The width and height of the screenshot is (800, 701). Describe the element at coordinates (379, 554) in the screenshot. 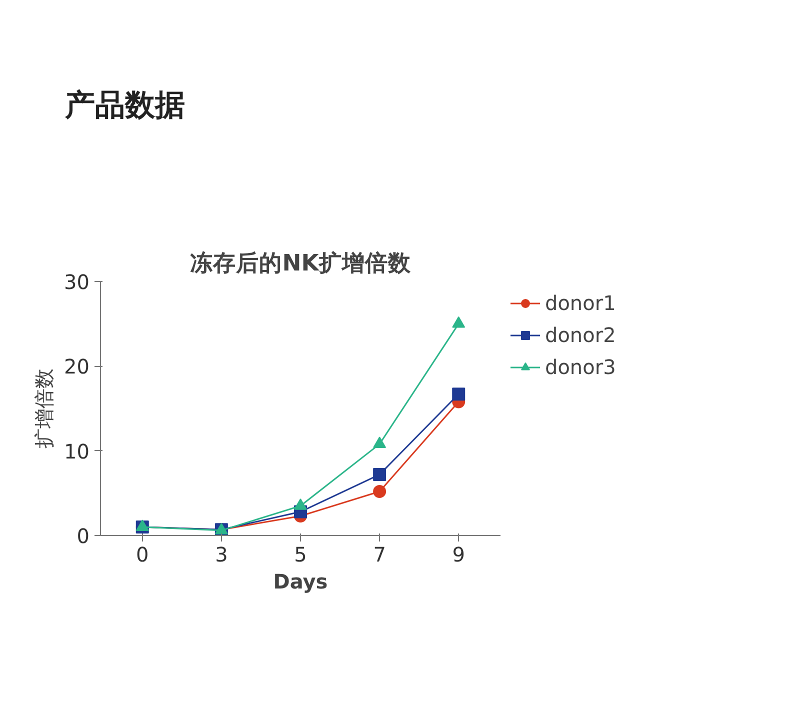

I see `x-tick-label: 7` at that location.